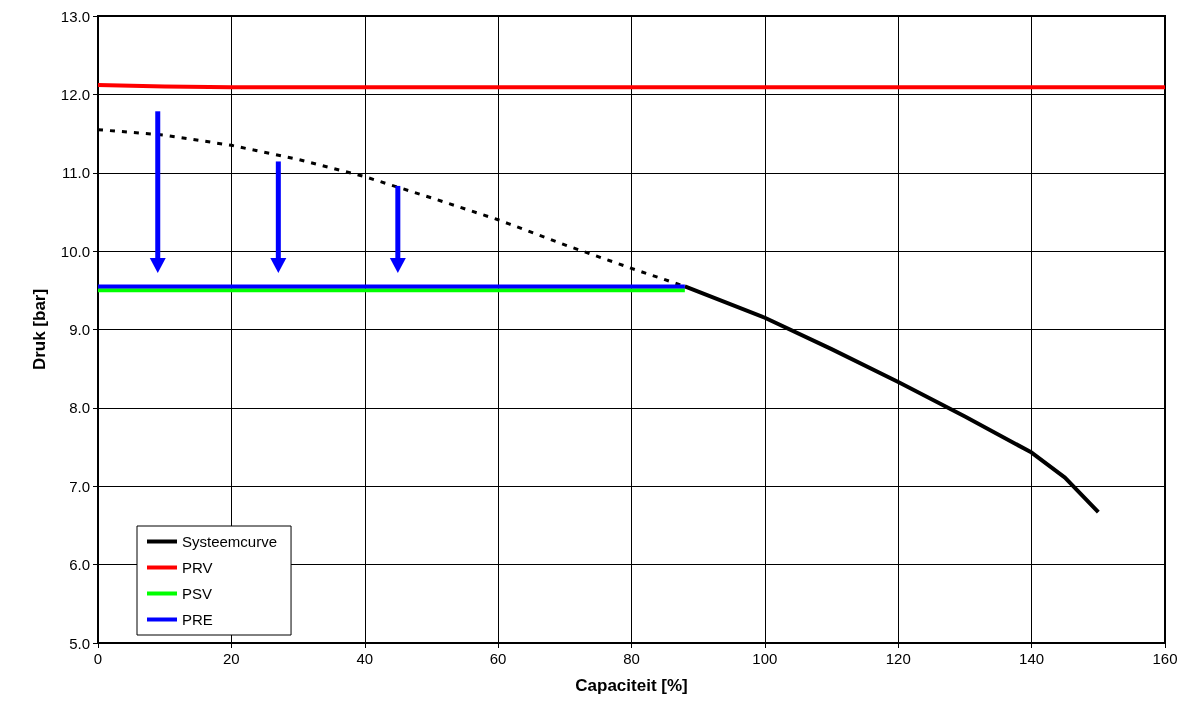 The image size is (1191, 725). I want to click on legend-label: PSV, so click(197, 593).